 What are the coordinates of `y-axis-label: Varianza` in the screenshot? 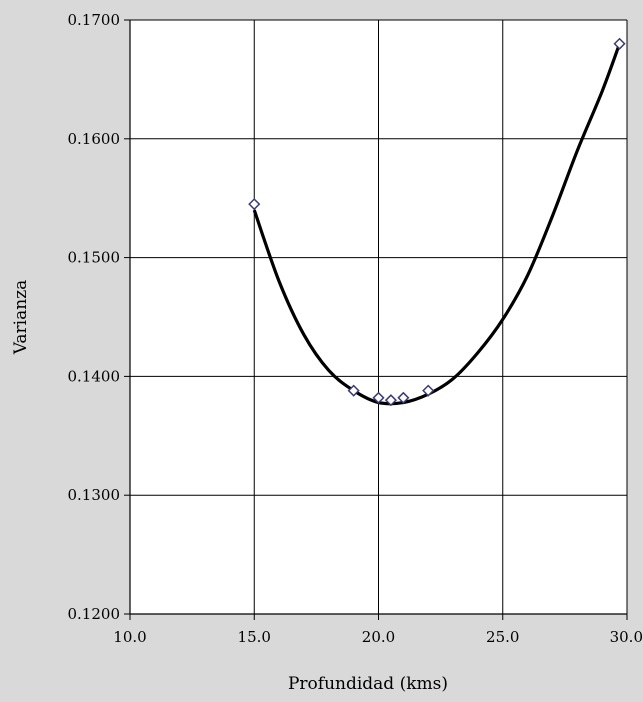 It's located at (21, 318).